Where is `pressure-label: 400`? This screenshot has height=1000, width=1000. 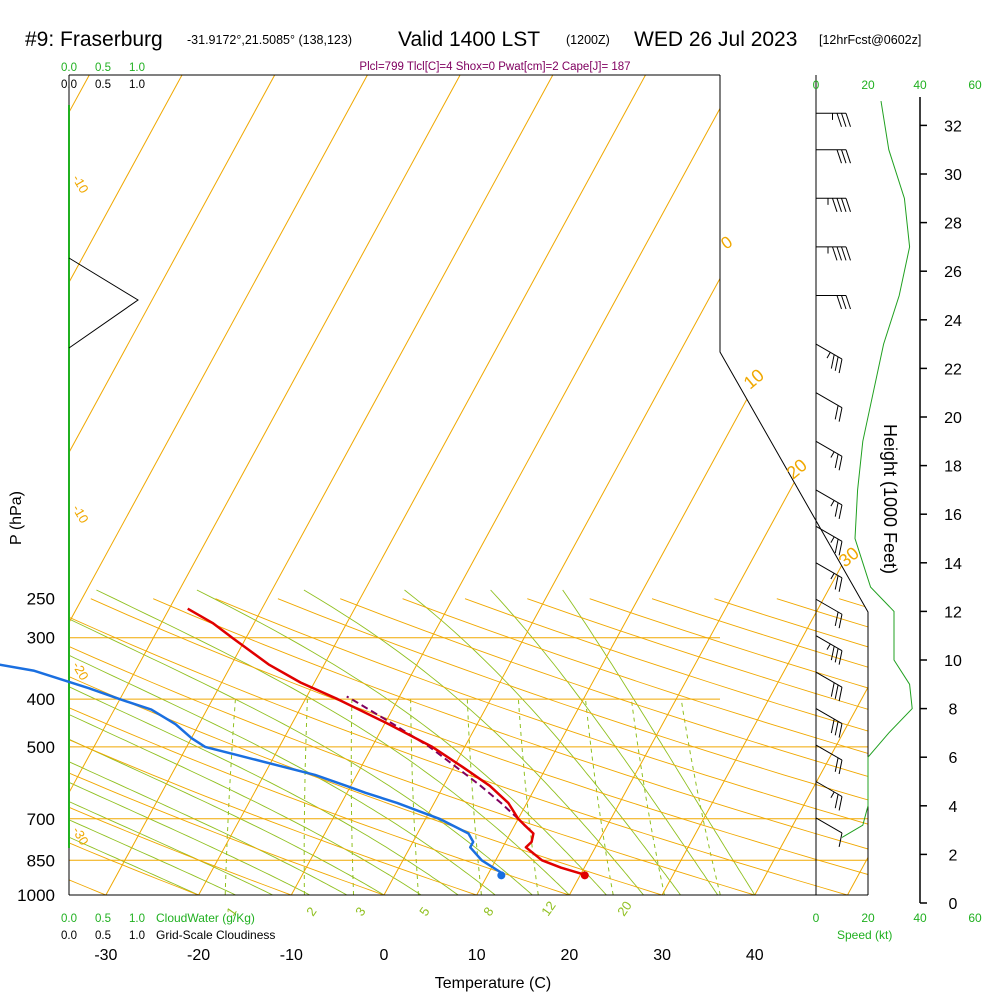
pressure-label: 400 is located at coordinates (41, 699).